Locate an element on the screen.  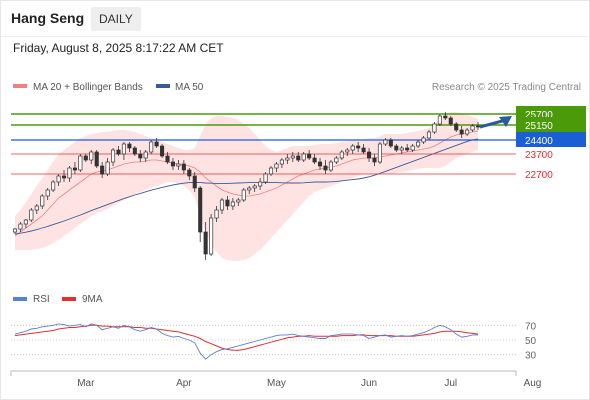
ma50-legend-label: MA 50 is located at coordinates (189, 87).